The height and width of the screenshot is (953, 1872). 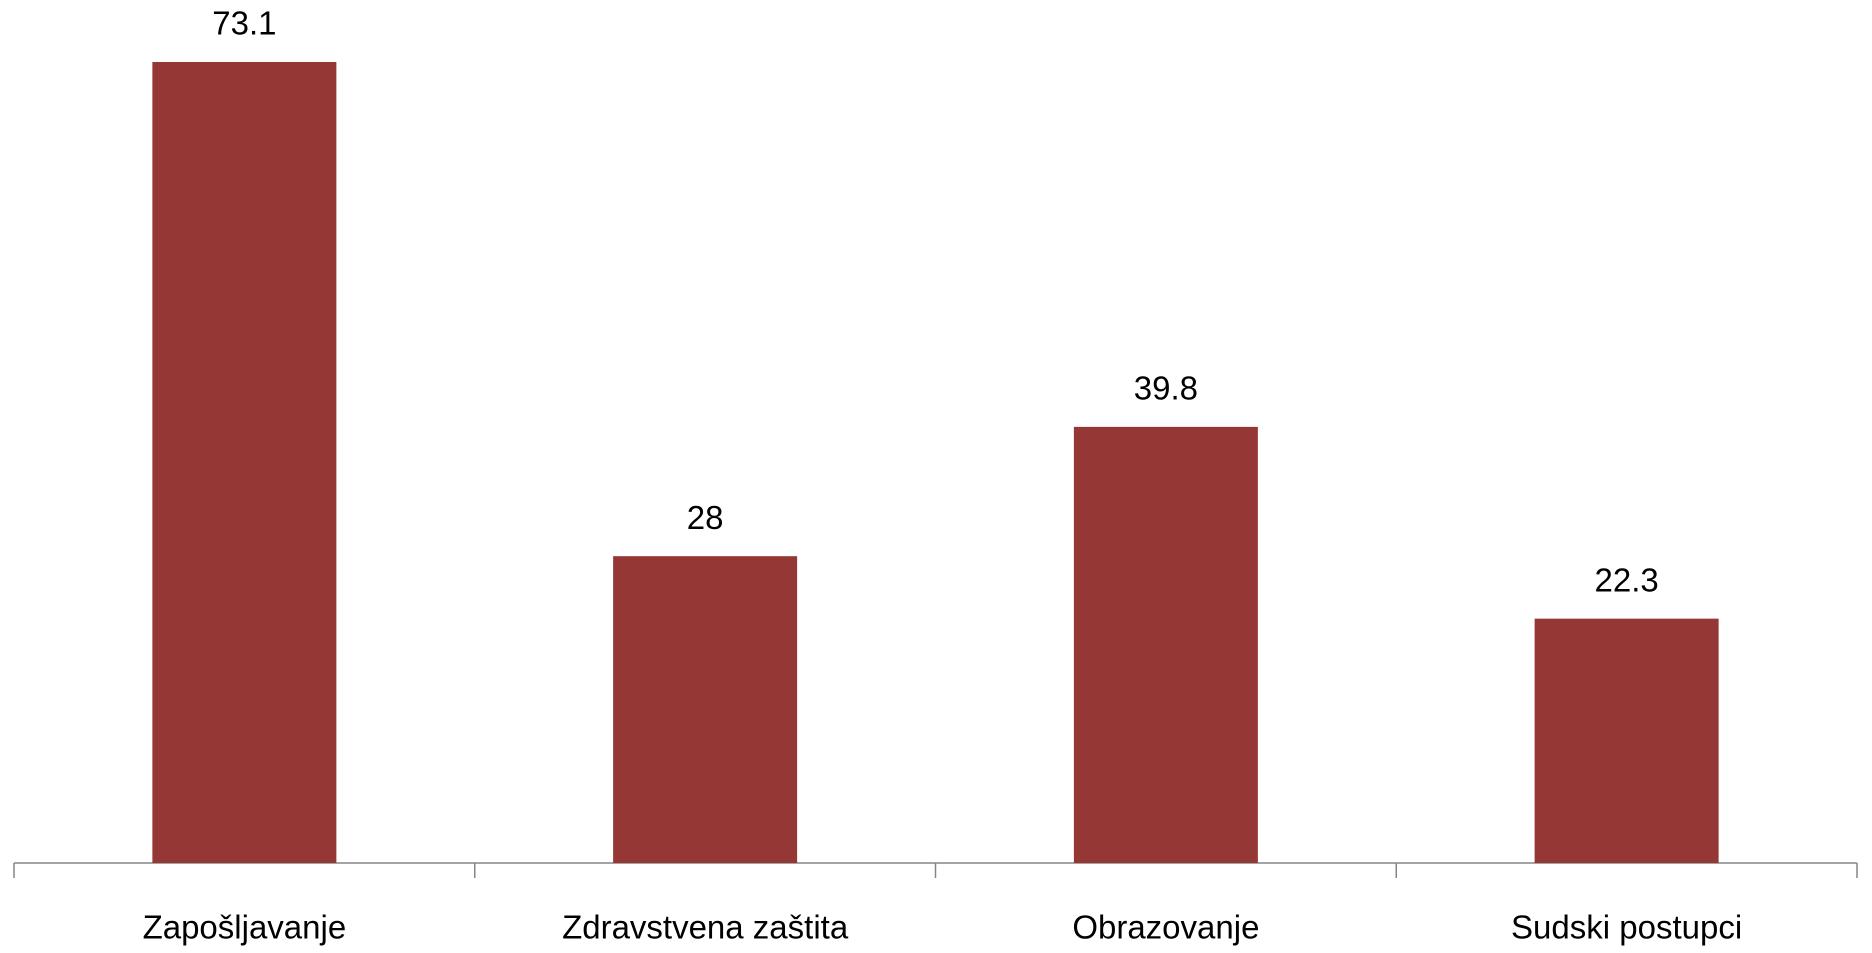 I want to click on data-label: 39.8, so click(x=1166, y=388).